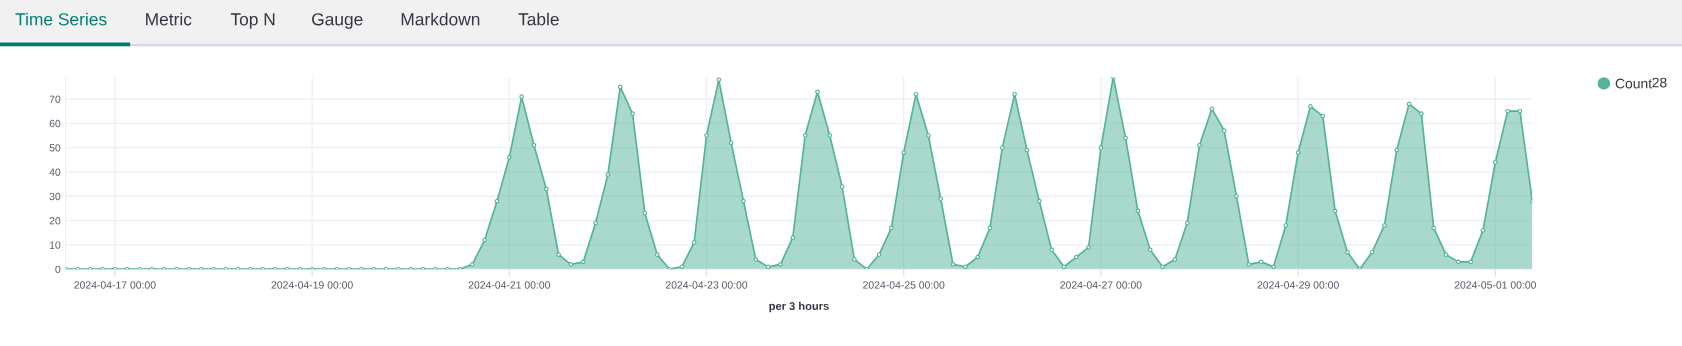  Describe the element at coordinates (904, 285) in the screenshot. I see `x-tick-label: 2024-04-25 00:00` at that location.